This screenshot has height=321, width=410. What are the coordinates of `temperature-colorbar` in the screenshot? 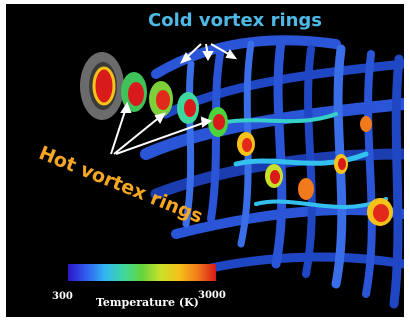 It's located at (142, 272).